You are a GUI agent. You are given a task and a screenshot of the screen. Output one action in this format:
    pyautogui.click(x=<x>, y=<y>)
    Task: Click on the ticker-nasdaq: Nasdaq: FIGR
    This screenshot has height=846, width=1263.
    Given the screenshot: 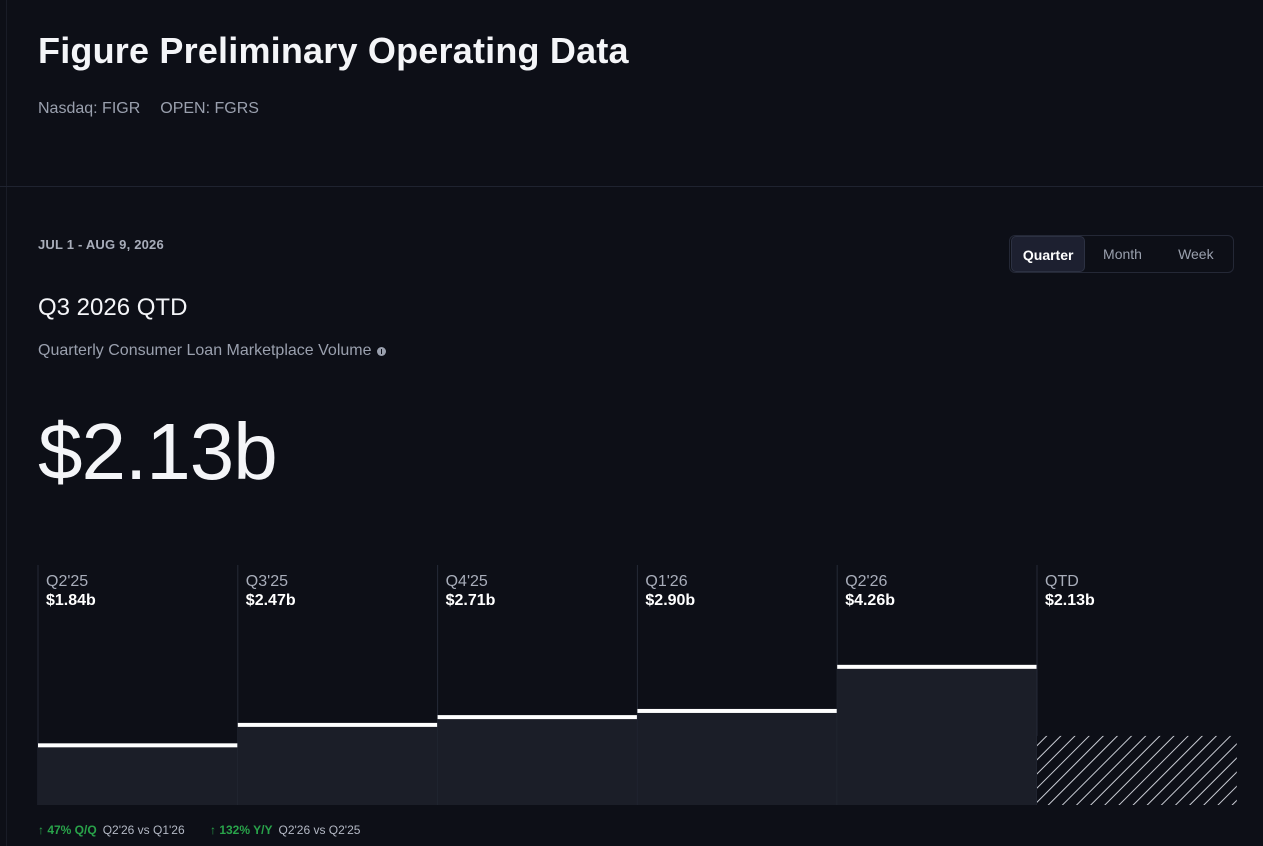 What is the action you would take?
    pyautogui.click(x=89, y=108)
    